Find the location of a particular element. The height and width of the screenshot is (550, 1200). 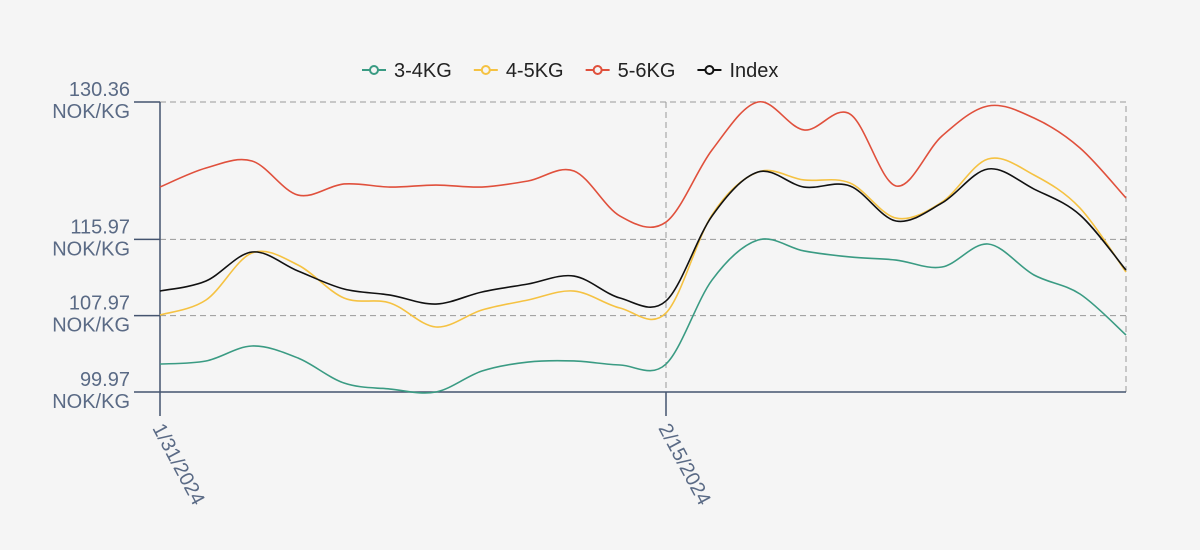

legend-item: 3-4KG is located at coordinates (407, 71).